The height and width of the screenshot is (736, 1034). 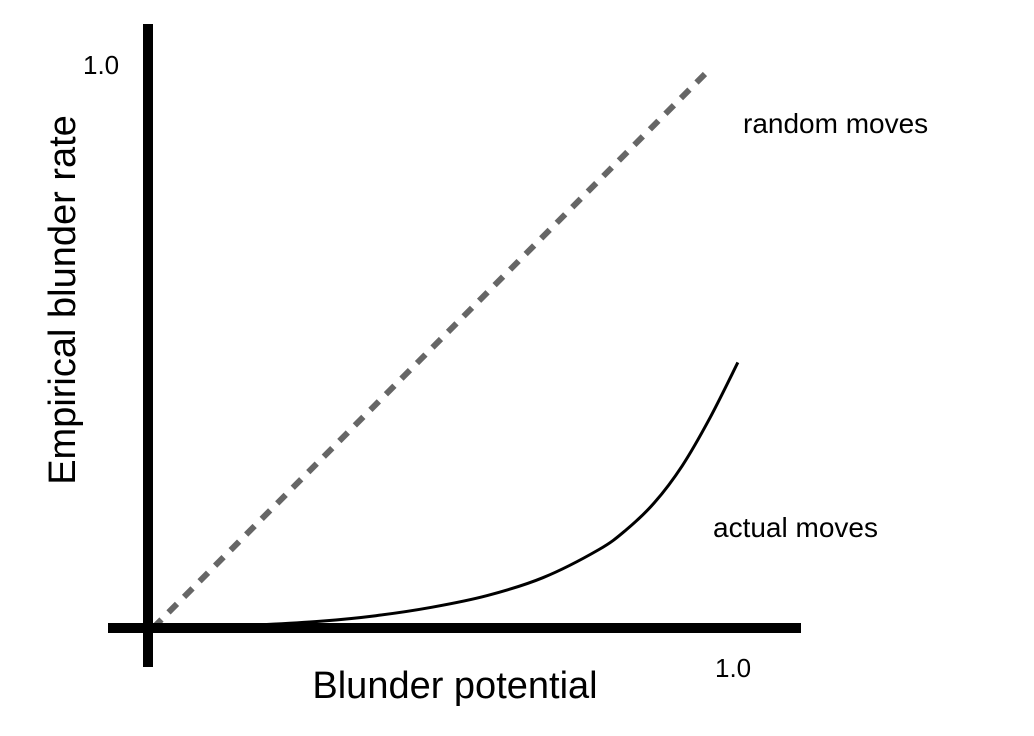 I want to click on series-label-random-moves: random moves, so click(x=835, y=123).